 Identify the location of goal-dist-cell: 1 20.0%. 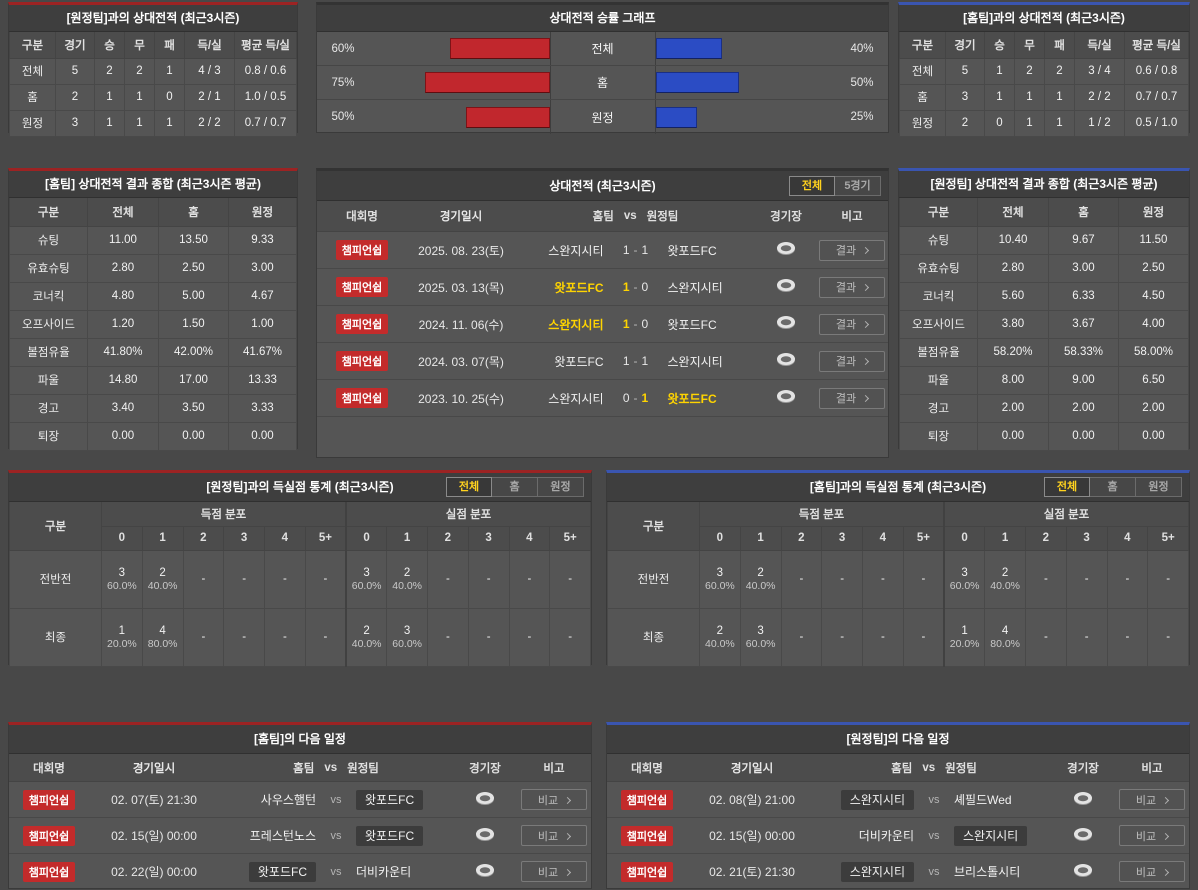
(964, 637).